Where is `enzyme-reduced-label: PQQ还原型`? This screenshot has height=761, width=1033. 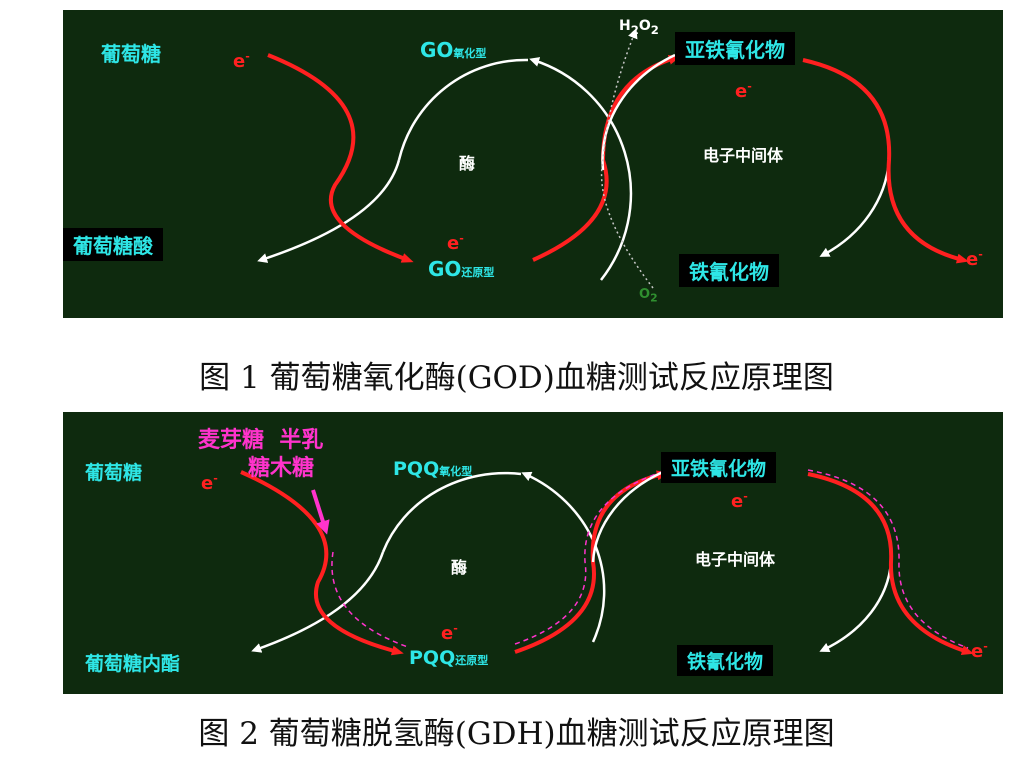
enzyme-reduced-label: PQQ还原型 is located at coordinates (449, 658).